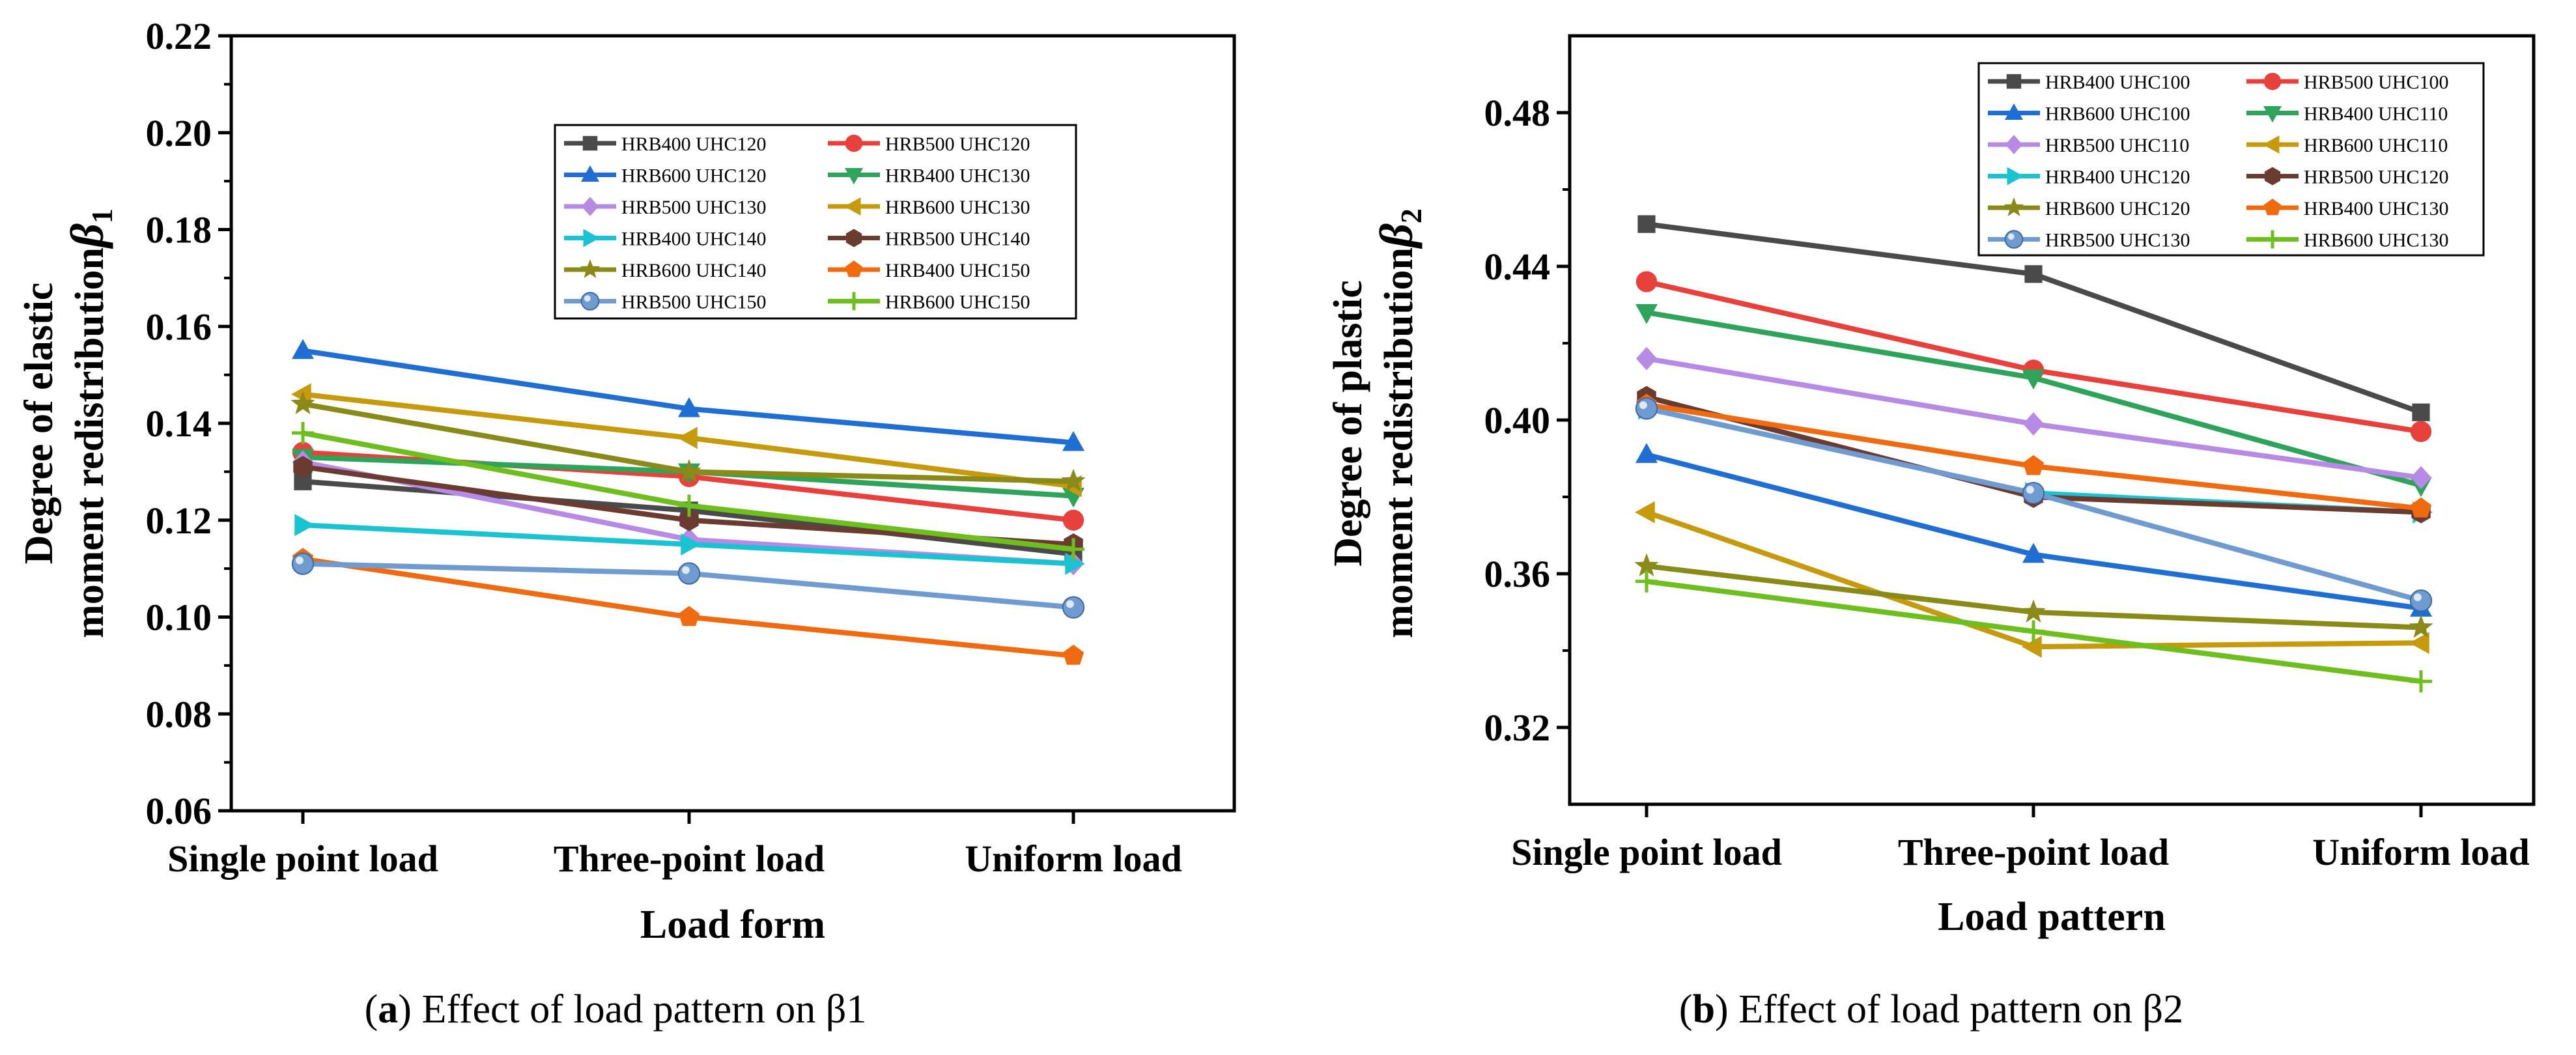 Image resolution: width=2576 pixels, height=1055 pixels. What do you see at coordinates (1517, 574) in the screenshot?
I see `y-tick-label: 0.36` at bounding box center [1517, 574].